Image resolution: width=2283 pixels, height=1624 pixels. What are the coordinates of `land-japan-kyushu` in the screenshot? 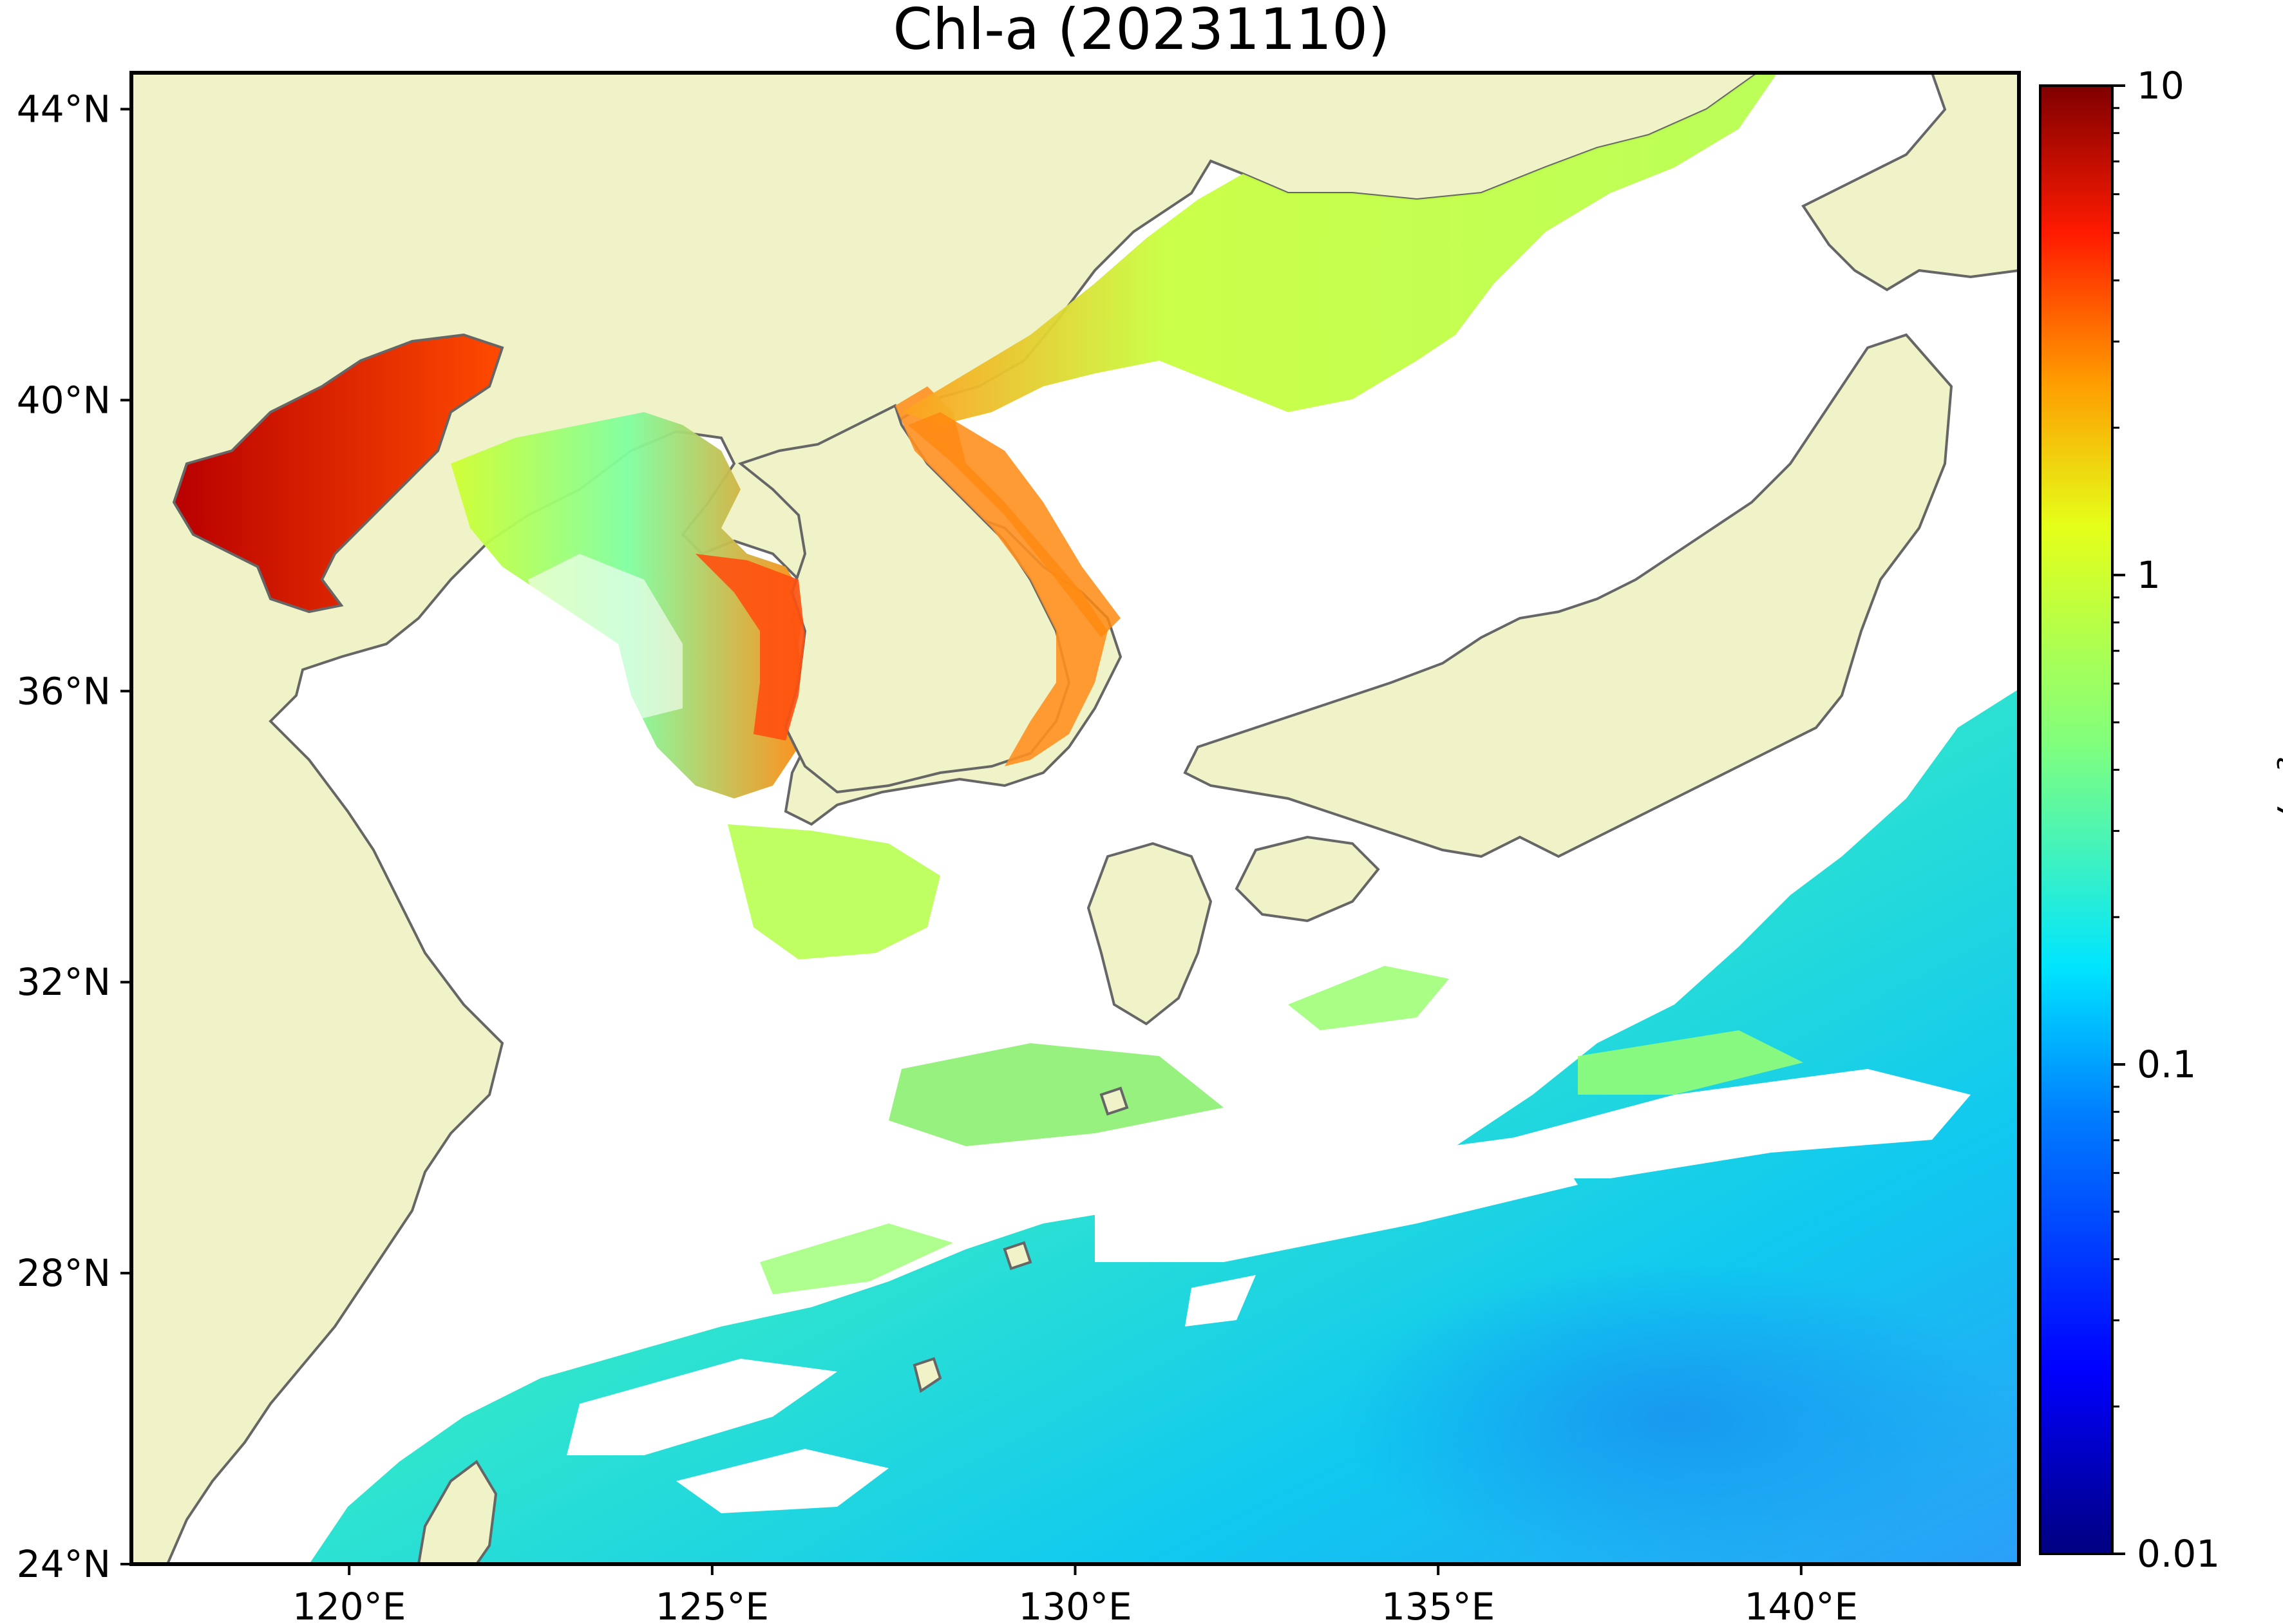 It's located at (1149, 934).